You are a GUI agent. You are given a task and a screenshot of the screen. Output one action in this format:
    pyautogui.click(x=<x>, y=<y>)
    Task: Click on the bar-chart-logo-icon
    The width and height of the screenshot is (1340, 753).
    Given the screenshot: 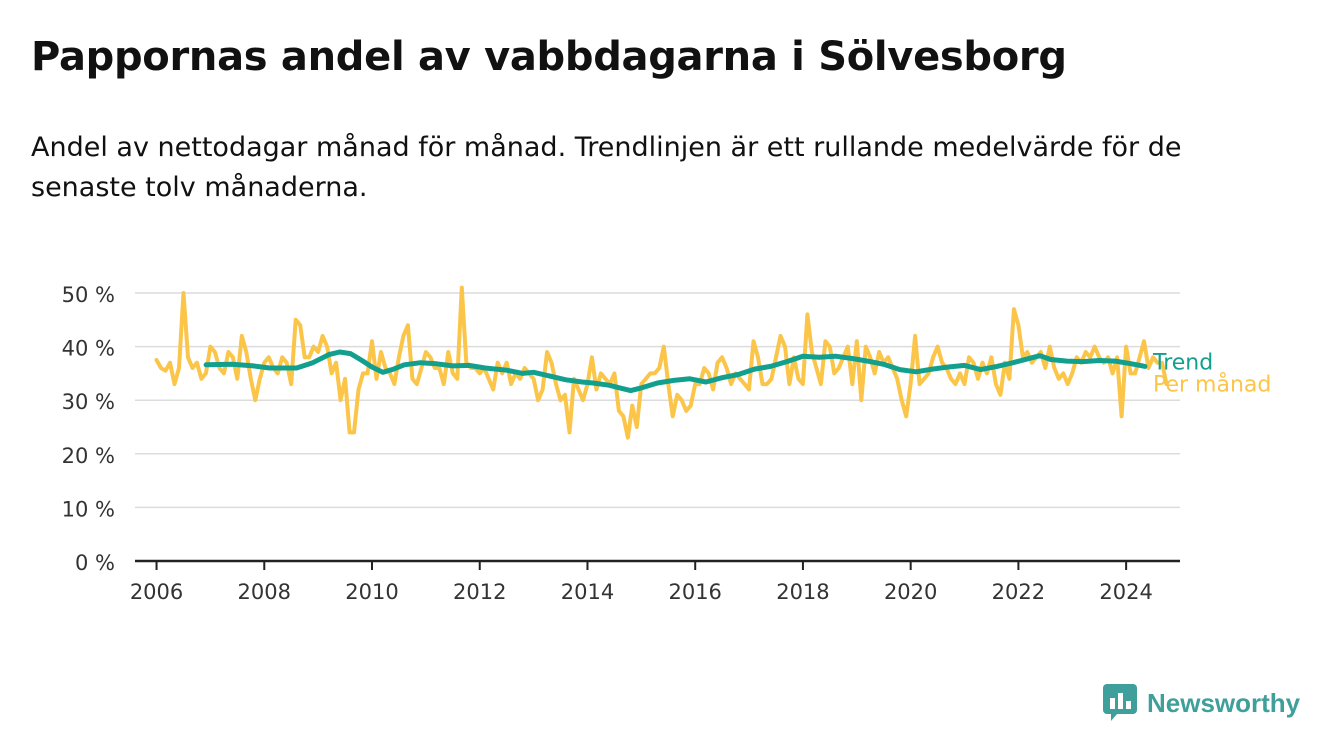 What is the action you would take?
    pyautogui.click(x=1120, y=702)
    